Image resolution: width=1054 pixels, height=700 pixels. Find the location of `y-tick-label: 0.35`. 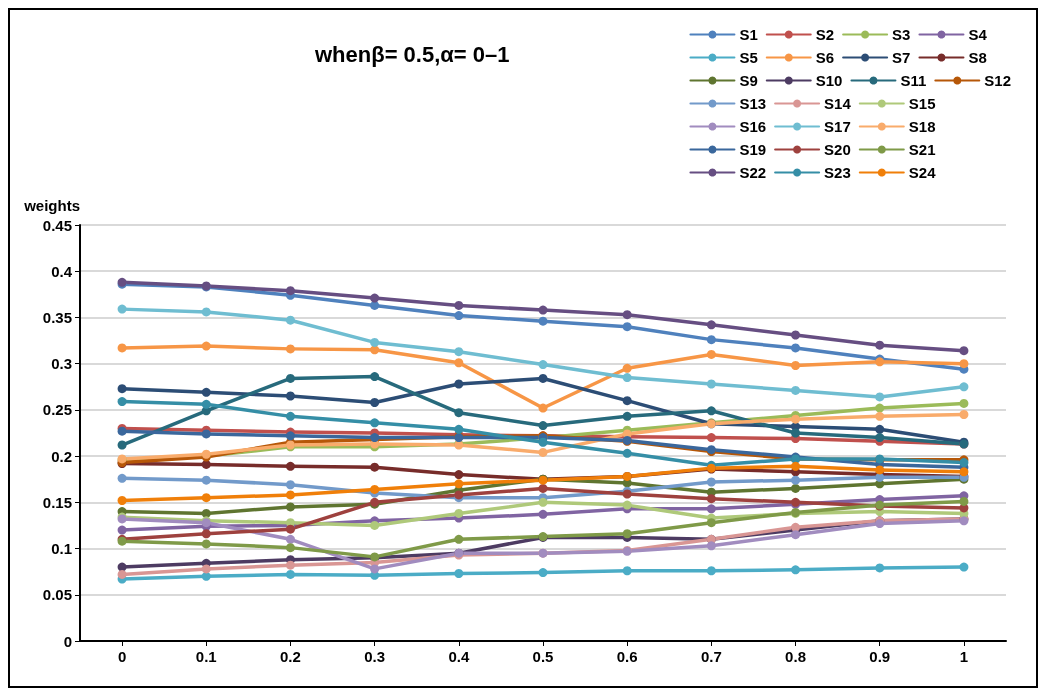

y-tick-label: 0.35 is located at coordinates (57, 317).